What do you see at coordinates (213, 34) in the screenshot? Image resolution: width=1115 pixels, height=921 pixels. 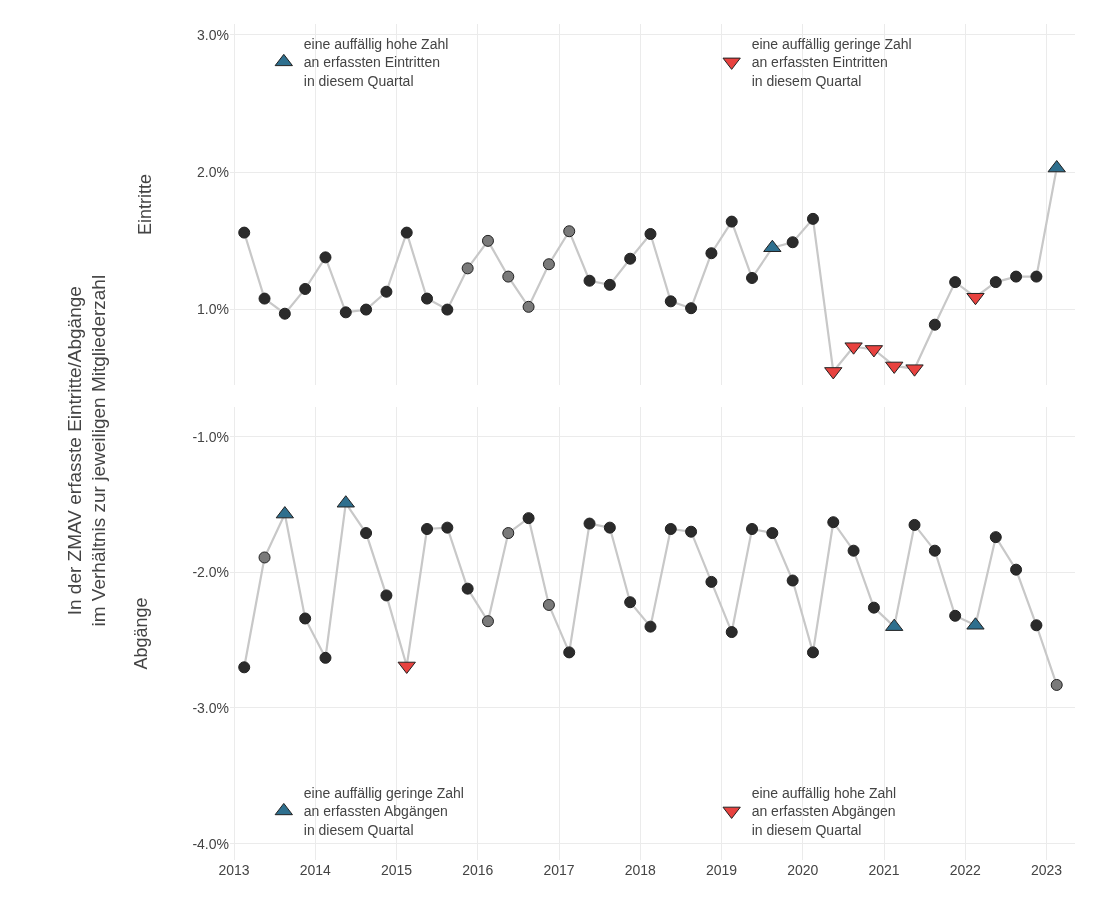 I see `y-tick-label: 3.0%` at bounding box center [213, 34].